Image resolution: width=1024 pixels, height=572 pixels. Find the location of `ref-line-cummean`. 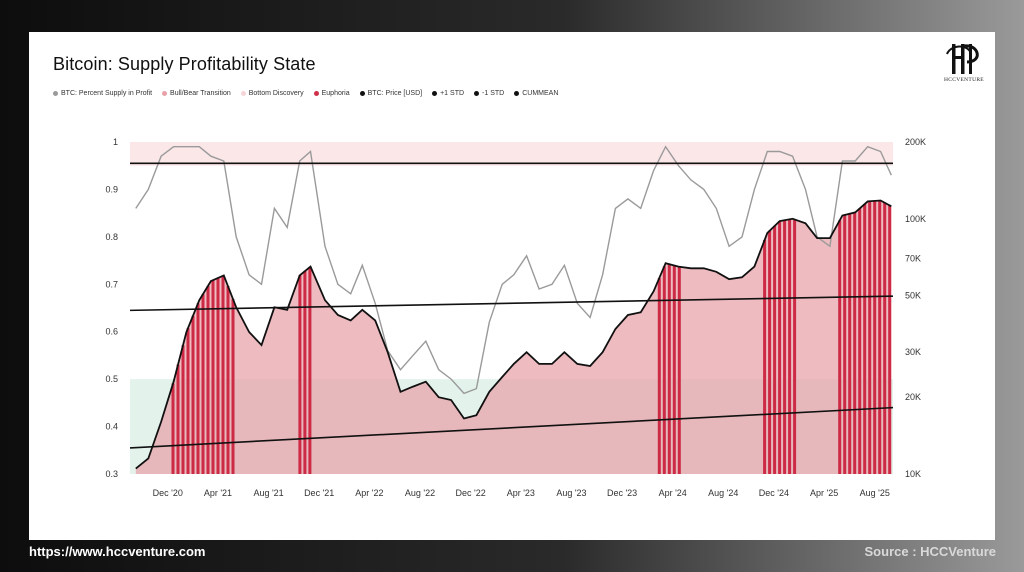

ref-line-cummean is located at coordinates (511, 303).